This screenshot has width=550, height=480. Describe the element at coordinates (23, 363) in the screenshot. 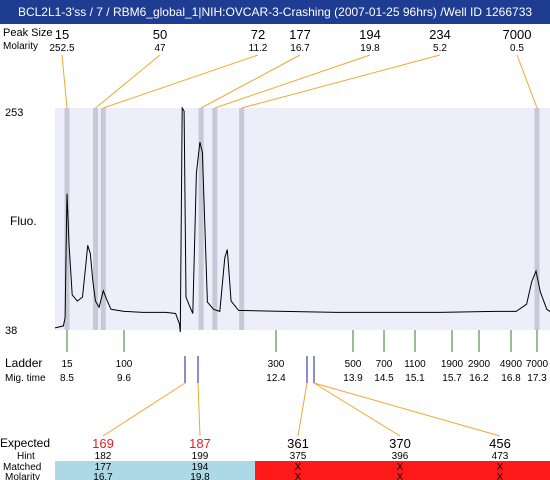

I see `ladder-label: Ladder` at that location.